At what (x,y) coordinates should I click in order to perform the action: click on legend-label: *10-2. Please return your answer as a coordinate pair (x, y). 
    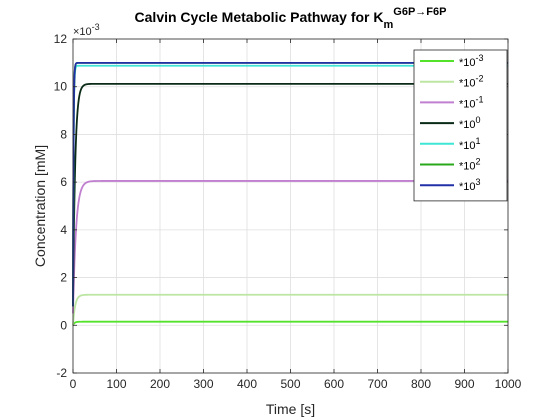
    Looking at the image, I should click on (471, 82).